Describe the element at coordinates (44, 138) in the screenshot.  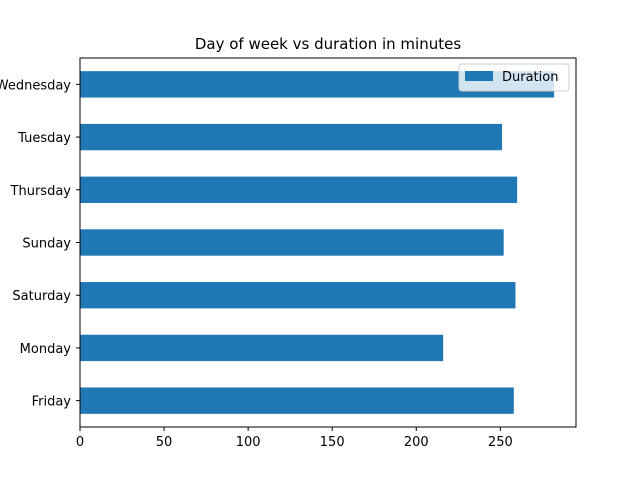
I see `y-tick-label: Tuesday` at that location.